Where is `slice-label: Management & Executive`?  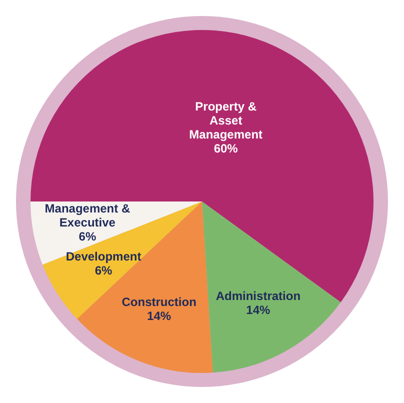 slice-label: Management & Executive is located at coordinates (87, 216).